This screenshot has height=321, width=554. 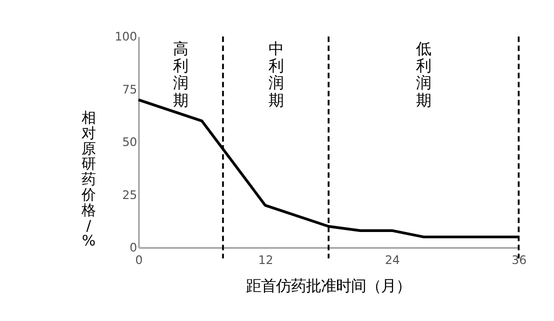 I want to click on y-tick-label: 50, so click(x=130, y=142).